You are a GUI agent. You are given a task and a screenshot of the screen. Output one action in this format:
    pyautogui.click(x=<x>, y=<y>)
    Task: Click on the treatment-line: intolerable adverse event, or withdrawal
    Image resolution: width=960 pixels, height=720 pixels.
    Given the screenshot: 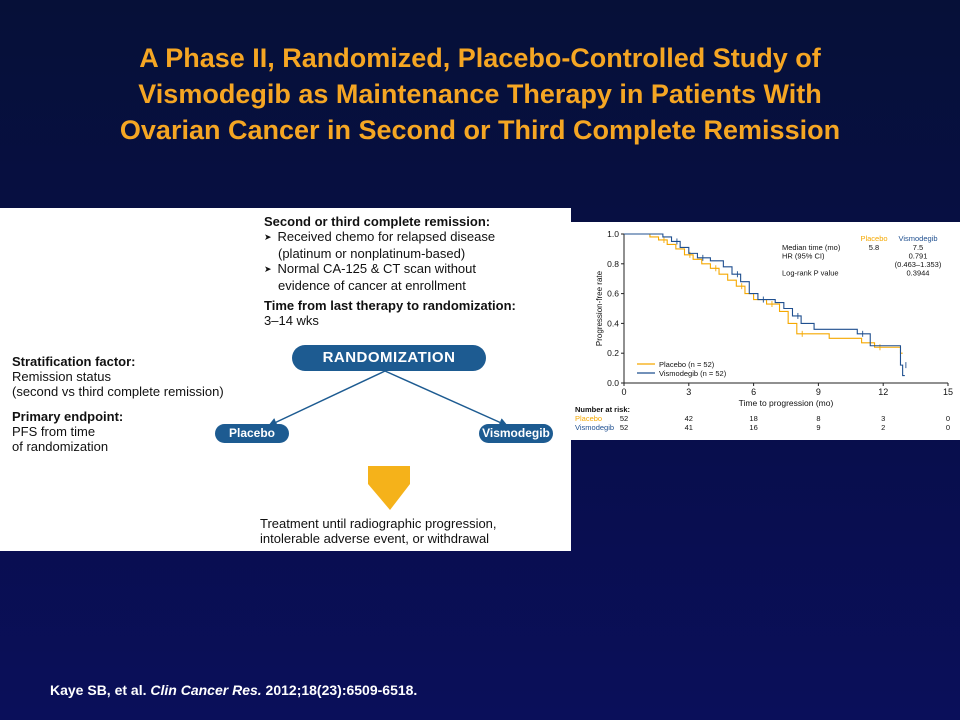 What is the action you would take?
    pyautogui.click(x=375, y=538)
    